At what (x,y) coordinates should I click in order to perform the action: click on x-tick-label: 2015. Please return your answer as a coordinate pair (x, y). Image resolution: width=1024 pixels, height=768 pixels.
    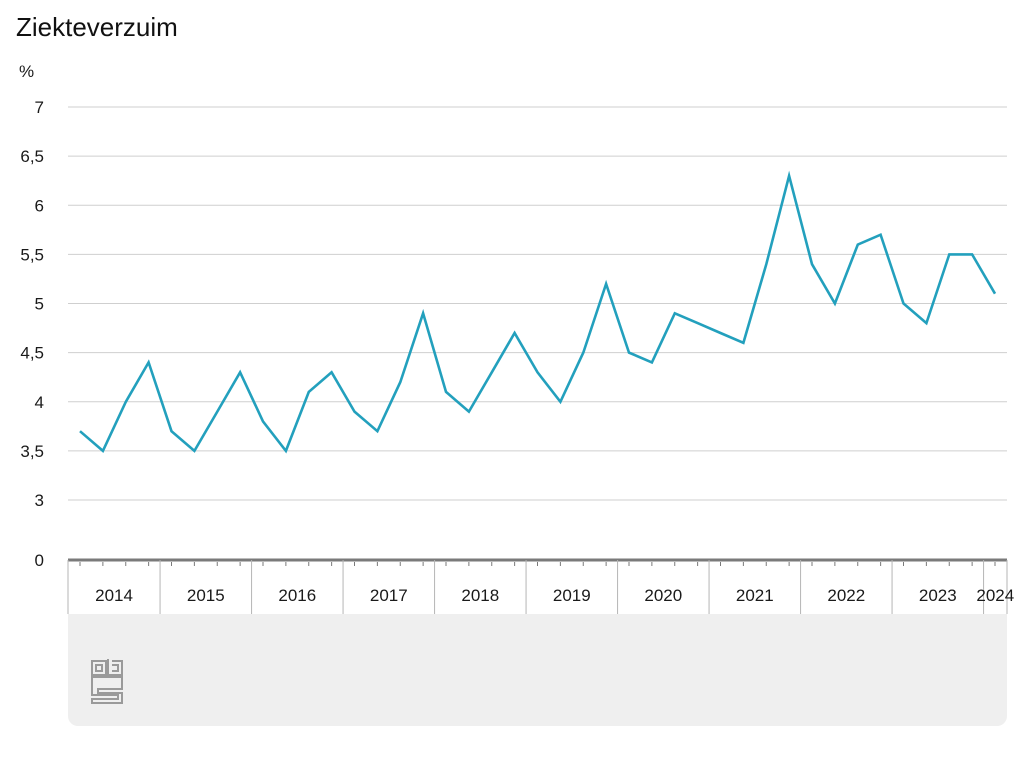
    Looking at the image, I should click on (206, 595).